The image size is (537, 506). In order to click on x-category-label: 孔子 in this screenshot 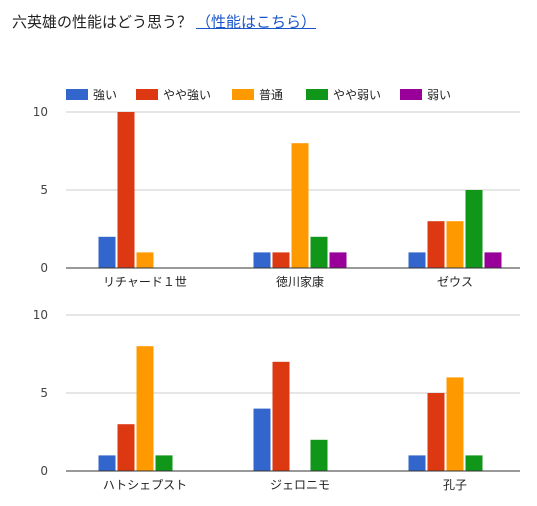, I will do `click(455, 485)`.